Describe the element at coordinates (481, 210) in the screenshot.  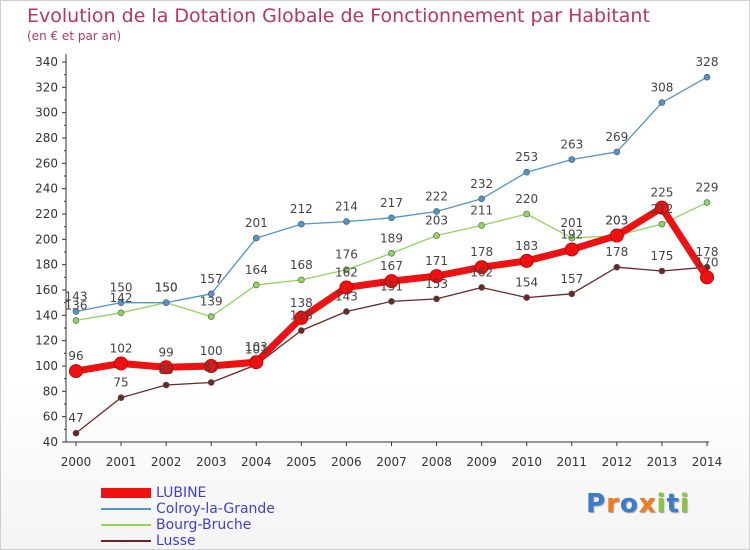
I see `data-label-bourg-bruche: 211` at that location.